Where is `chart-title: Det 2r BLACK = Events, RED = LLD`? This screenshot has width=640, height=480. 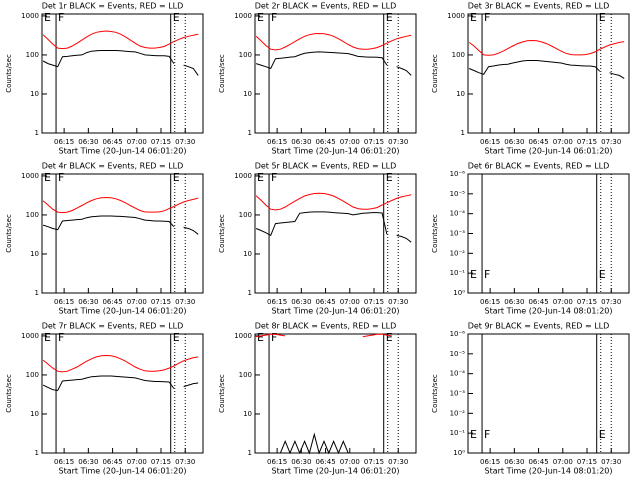 chart-title: Det 2r BLACK = Events, RED = LLD is located at coordinates (326, 6).